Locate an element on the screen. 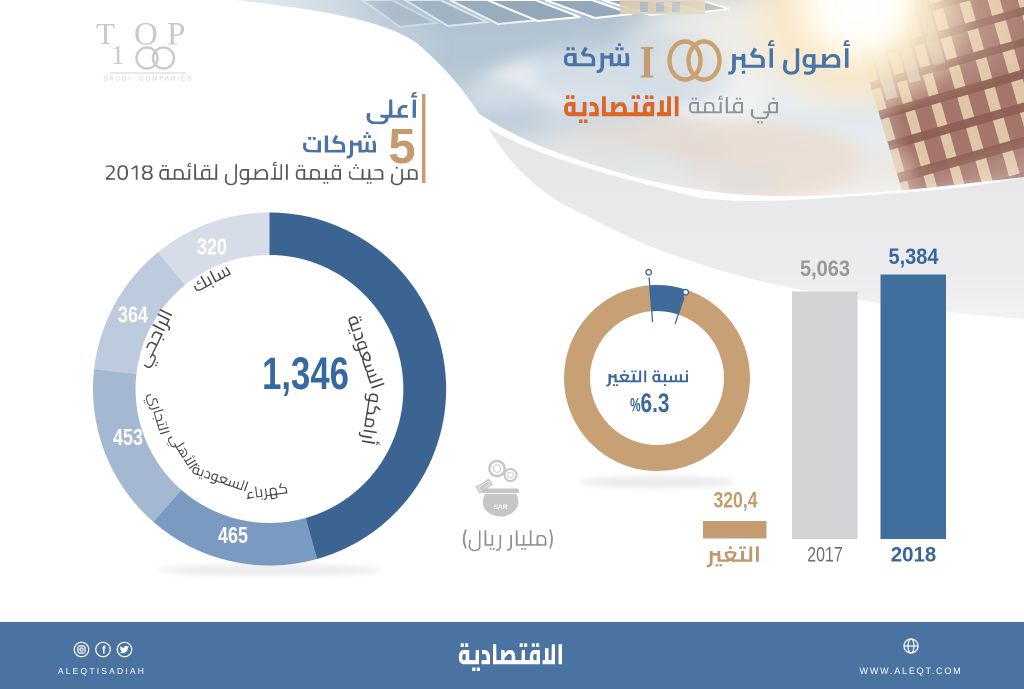  svg-text: 2017 is located at coordinates (824, 555).